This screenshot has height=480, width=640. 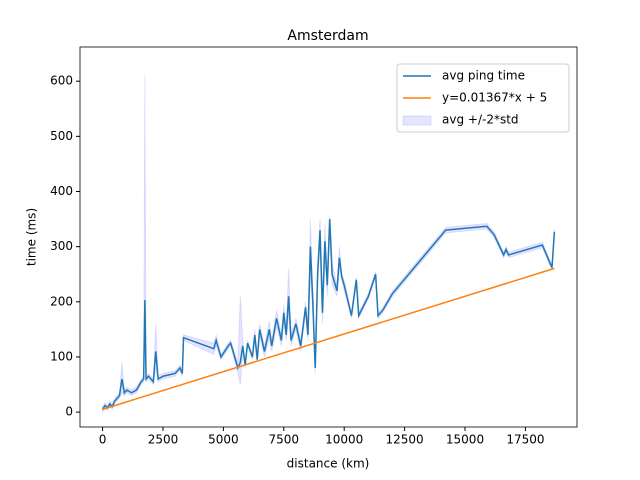 What do you see at coordinates (405, 440) in the screenshot?
I see `x-tick-label: 12500` at bounding box center [405, 440].